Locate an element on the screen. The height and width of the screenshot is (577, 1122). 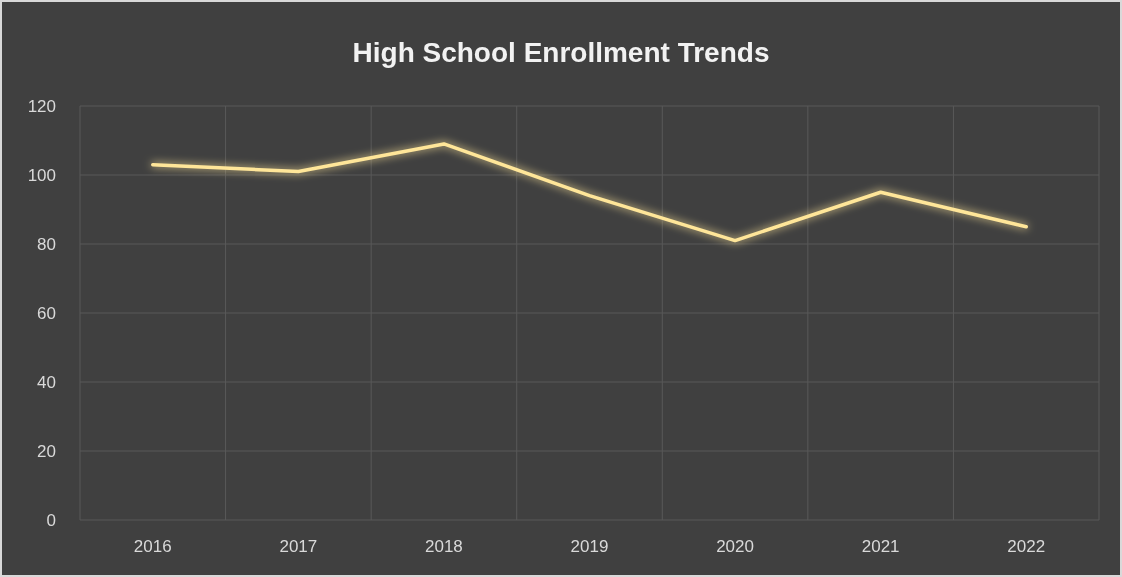
x-tick-label: 2019 is located at coordinates (589, 546).